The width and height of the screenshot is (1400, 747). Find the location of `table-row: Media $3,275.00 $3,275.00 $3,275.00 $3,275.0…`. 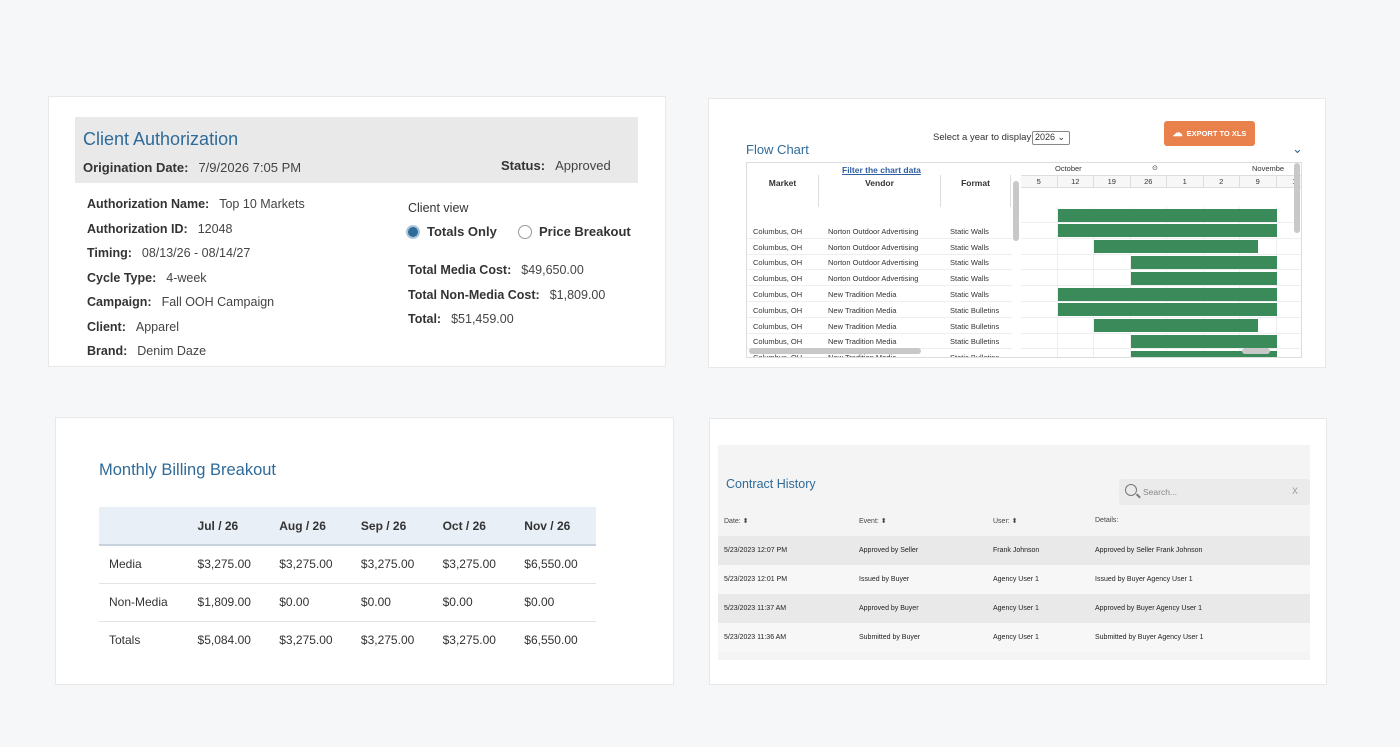

table-row: Media $3,275.00 $3,275.00 $3,275.00 $3,275.0… is located at coordinates (347, 564).